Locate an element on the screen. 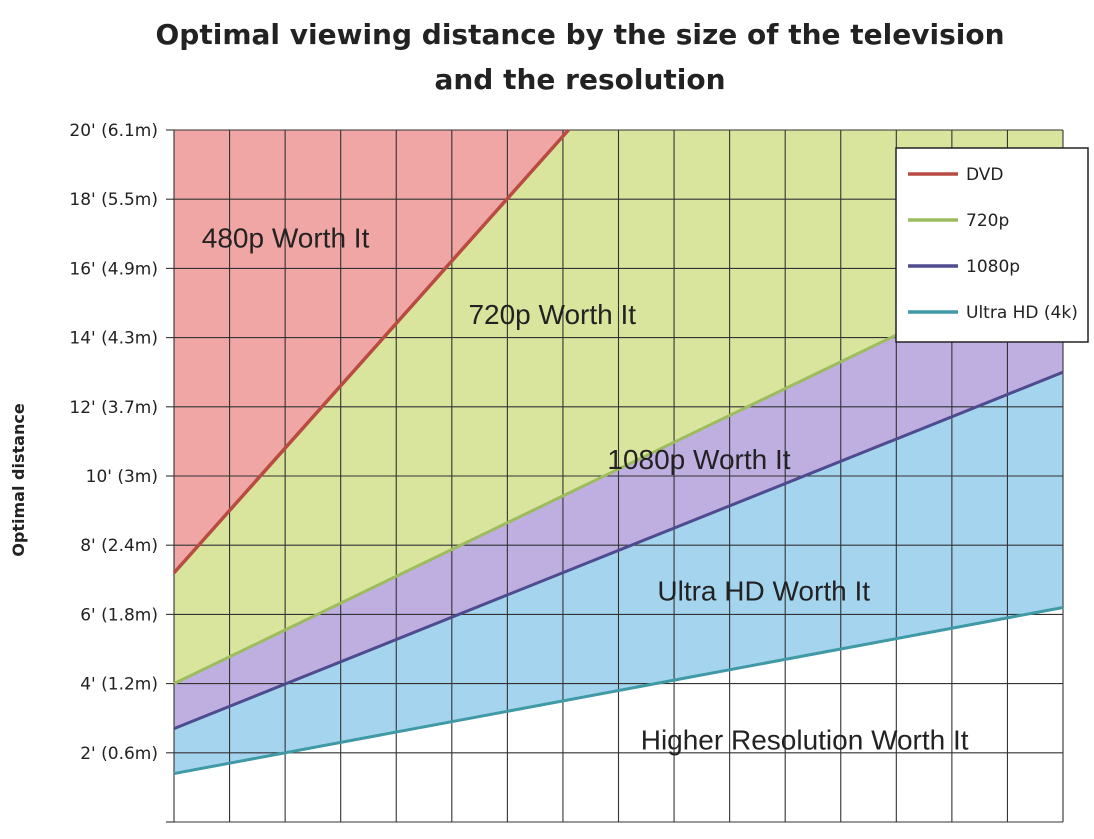  y-tick-label: 2' (0.6m) is located at coordinates (119, 754).